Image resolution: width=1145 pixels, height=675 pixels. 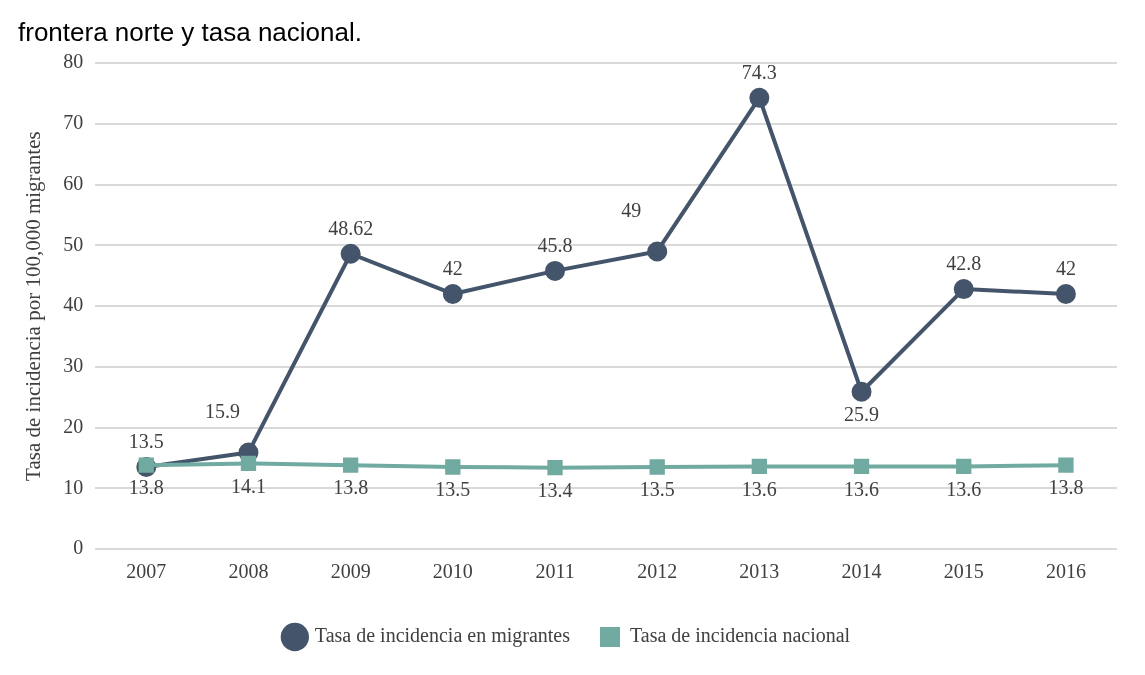 What do you see at coordinates (759, 72) in the screenshot?
I see `data-label: 74.3` at bounding box center [759, 72].